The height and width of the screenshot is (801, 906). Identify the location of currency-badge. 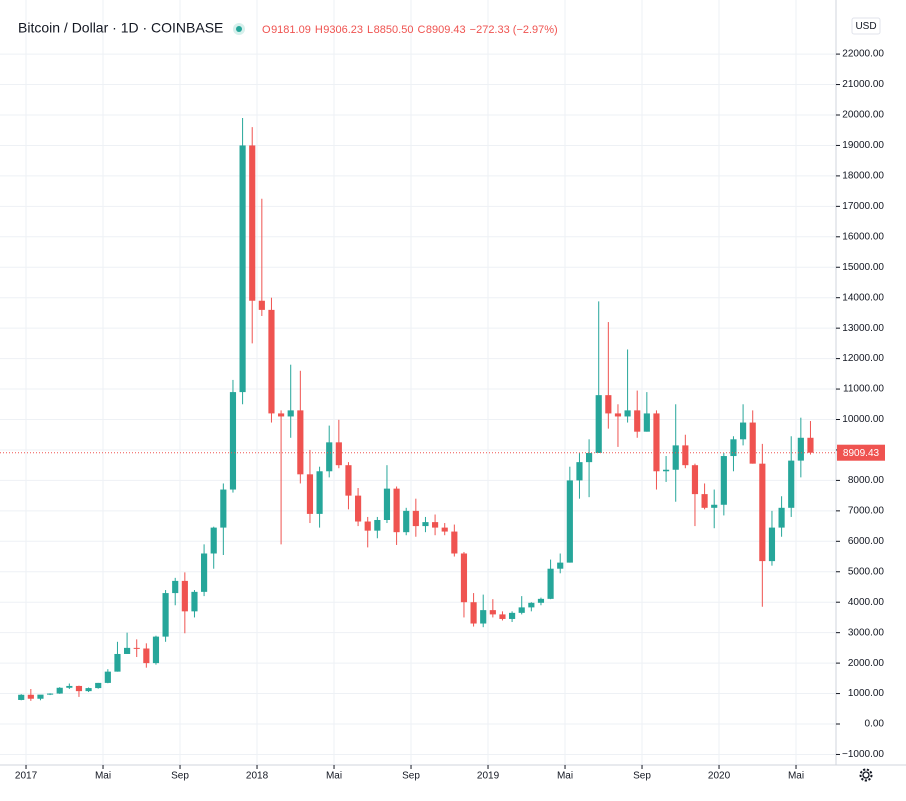
(866, 26).